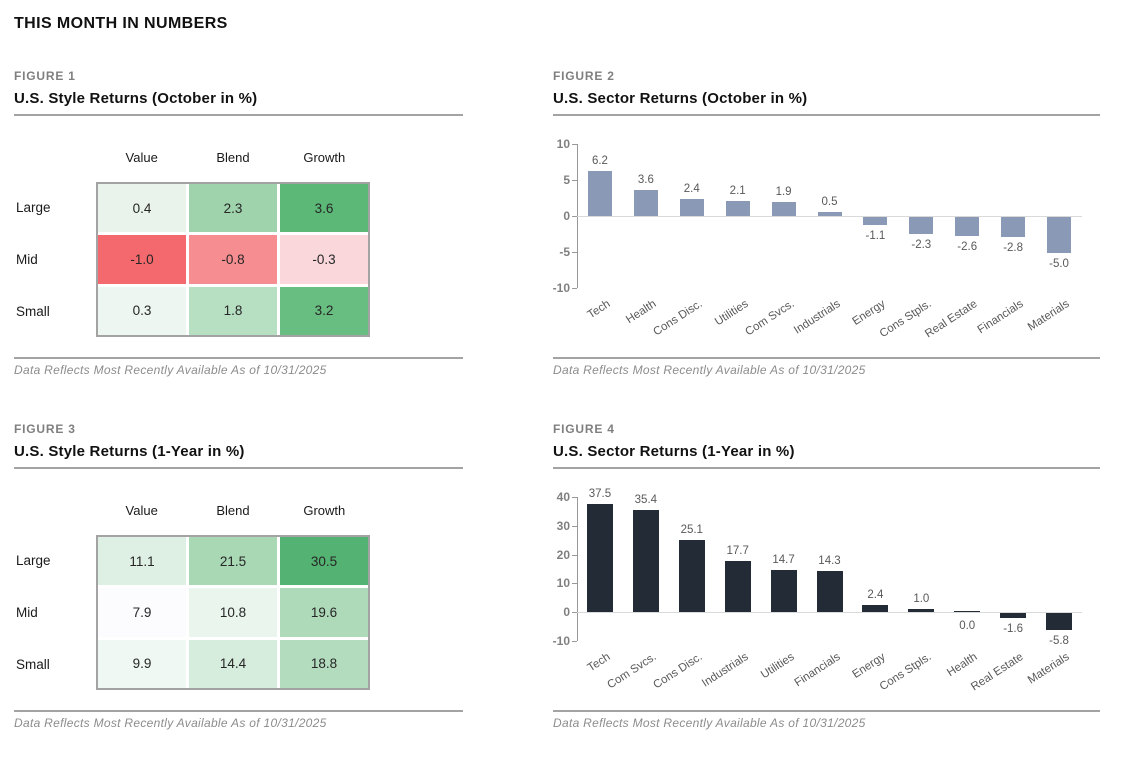  Describe the element at coordinates (967, 246) in the screenshot. I see `bar-value-label: -2.6` at that location.